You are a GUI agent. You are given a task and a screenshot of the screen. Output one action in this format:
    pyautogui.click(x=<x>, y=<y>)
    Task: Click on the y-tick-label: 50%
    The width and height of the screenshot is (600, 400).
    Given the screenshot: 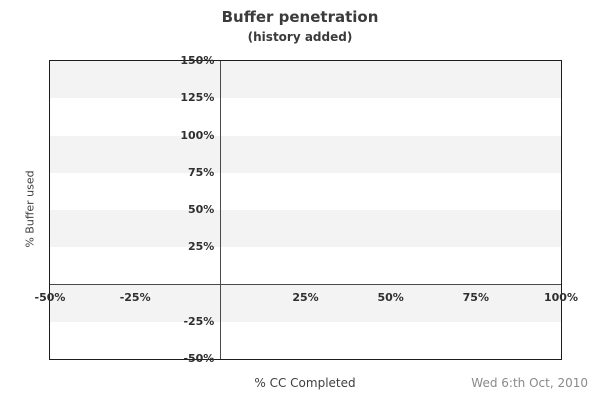 What is the action you would take?
    pyautogui.click(x=201, y=209)
    